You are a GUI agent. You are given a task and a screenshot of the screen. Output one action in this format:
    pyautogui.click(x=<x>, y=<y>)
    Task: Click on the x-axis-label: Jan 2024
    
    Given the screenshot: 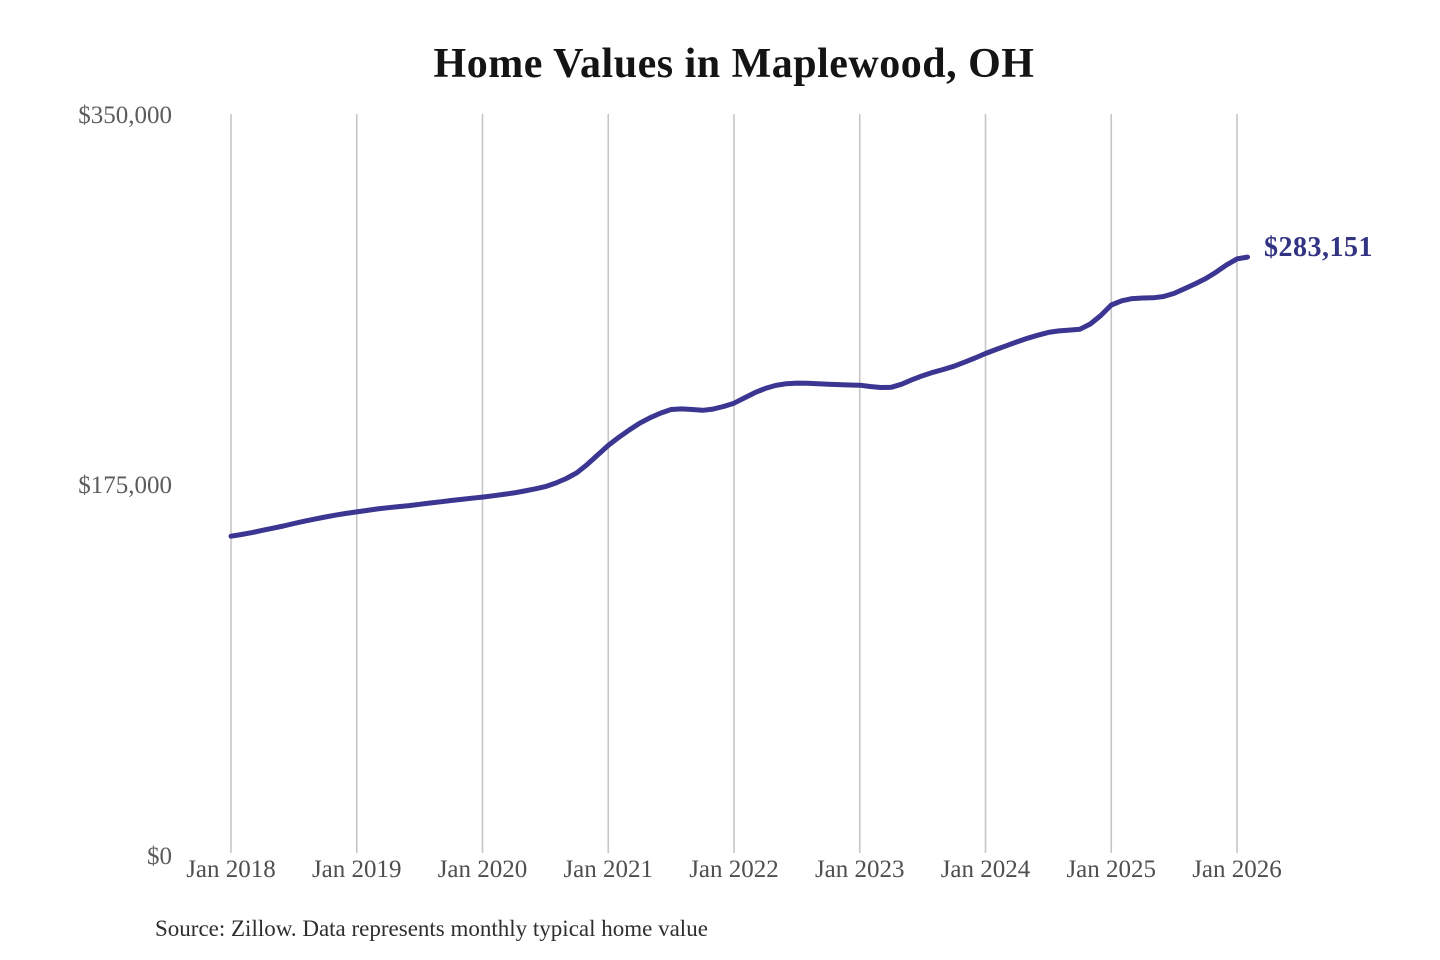 What is the action you would take?
    pyautogui.click(x=985, y=869)
    